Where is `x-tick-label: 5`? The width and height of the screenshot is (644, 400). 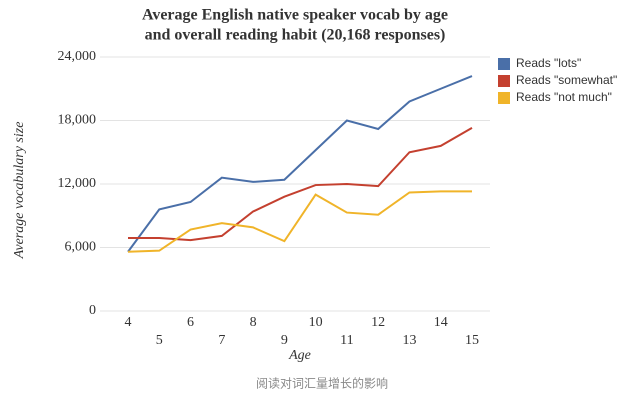
x-tick-label: 5 is located at coordinates (159, 340).